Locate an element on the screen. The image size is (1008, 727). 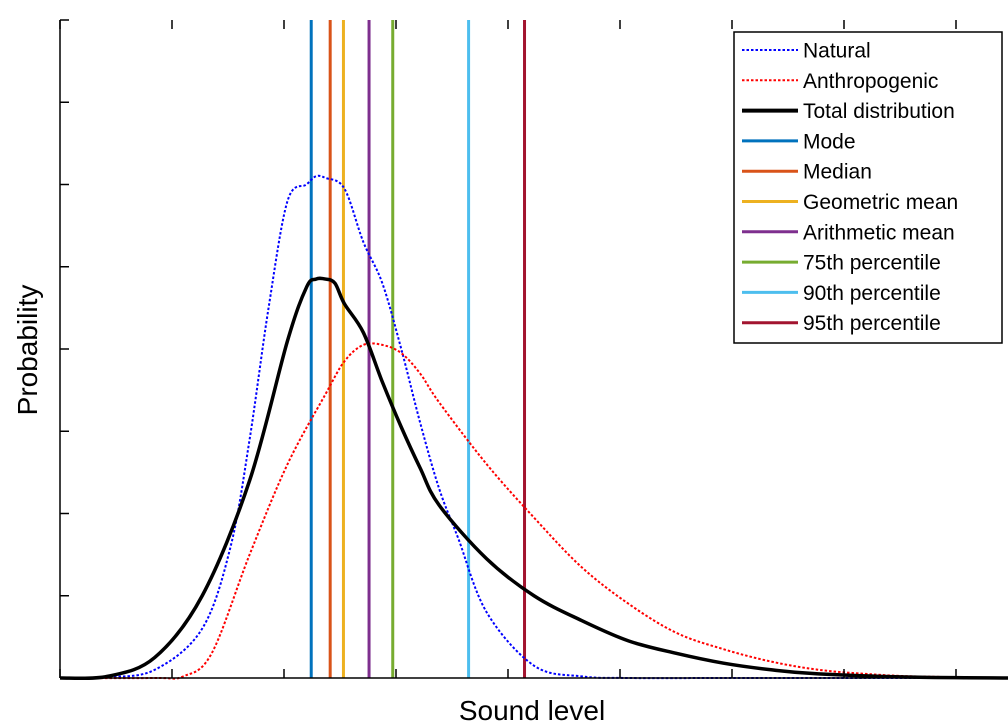
legend-item-75th-percentile: 75th percentile is located at coordinates (841, 263).